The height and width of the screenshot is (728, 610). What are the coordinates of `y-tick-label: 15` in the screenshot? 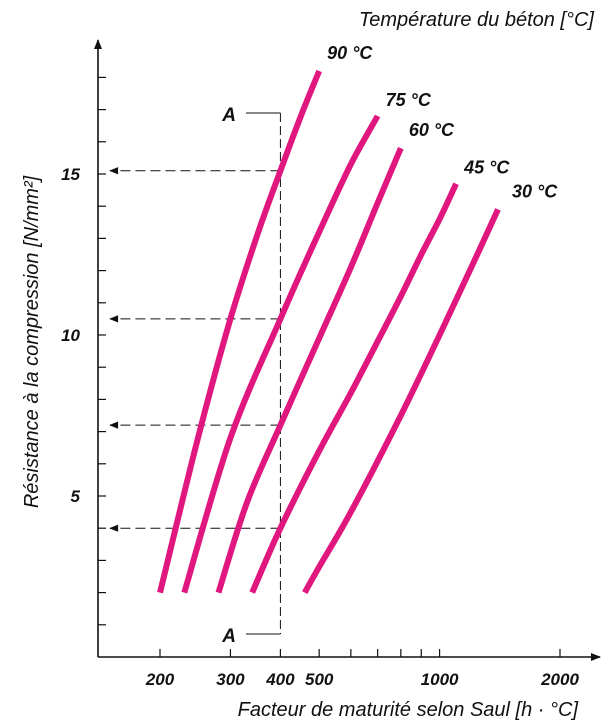 It's located at (70, 174).